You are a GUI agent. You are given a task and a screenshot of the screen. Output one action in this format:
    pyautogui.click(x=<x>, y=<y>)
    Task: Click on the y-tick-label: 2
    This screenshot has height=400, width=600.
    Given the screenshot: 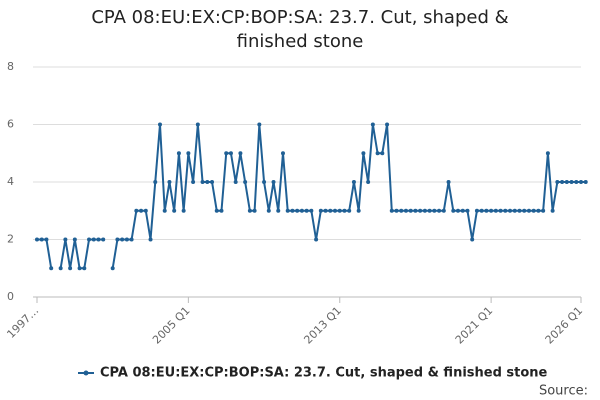 What is the action you would take?
    pyautogui.click(x=10, y=239)
    